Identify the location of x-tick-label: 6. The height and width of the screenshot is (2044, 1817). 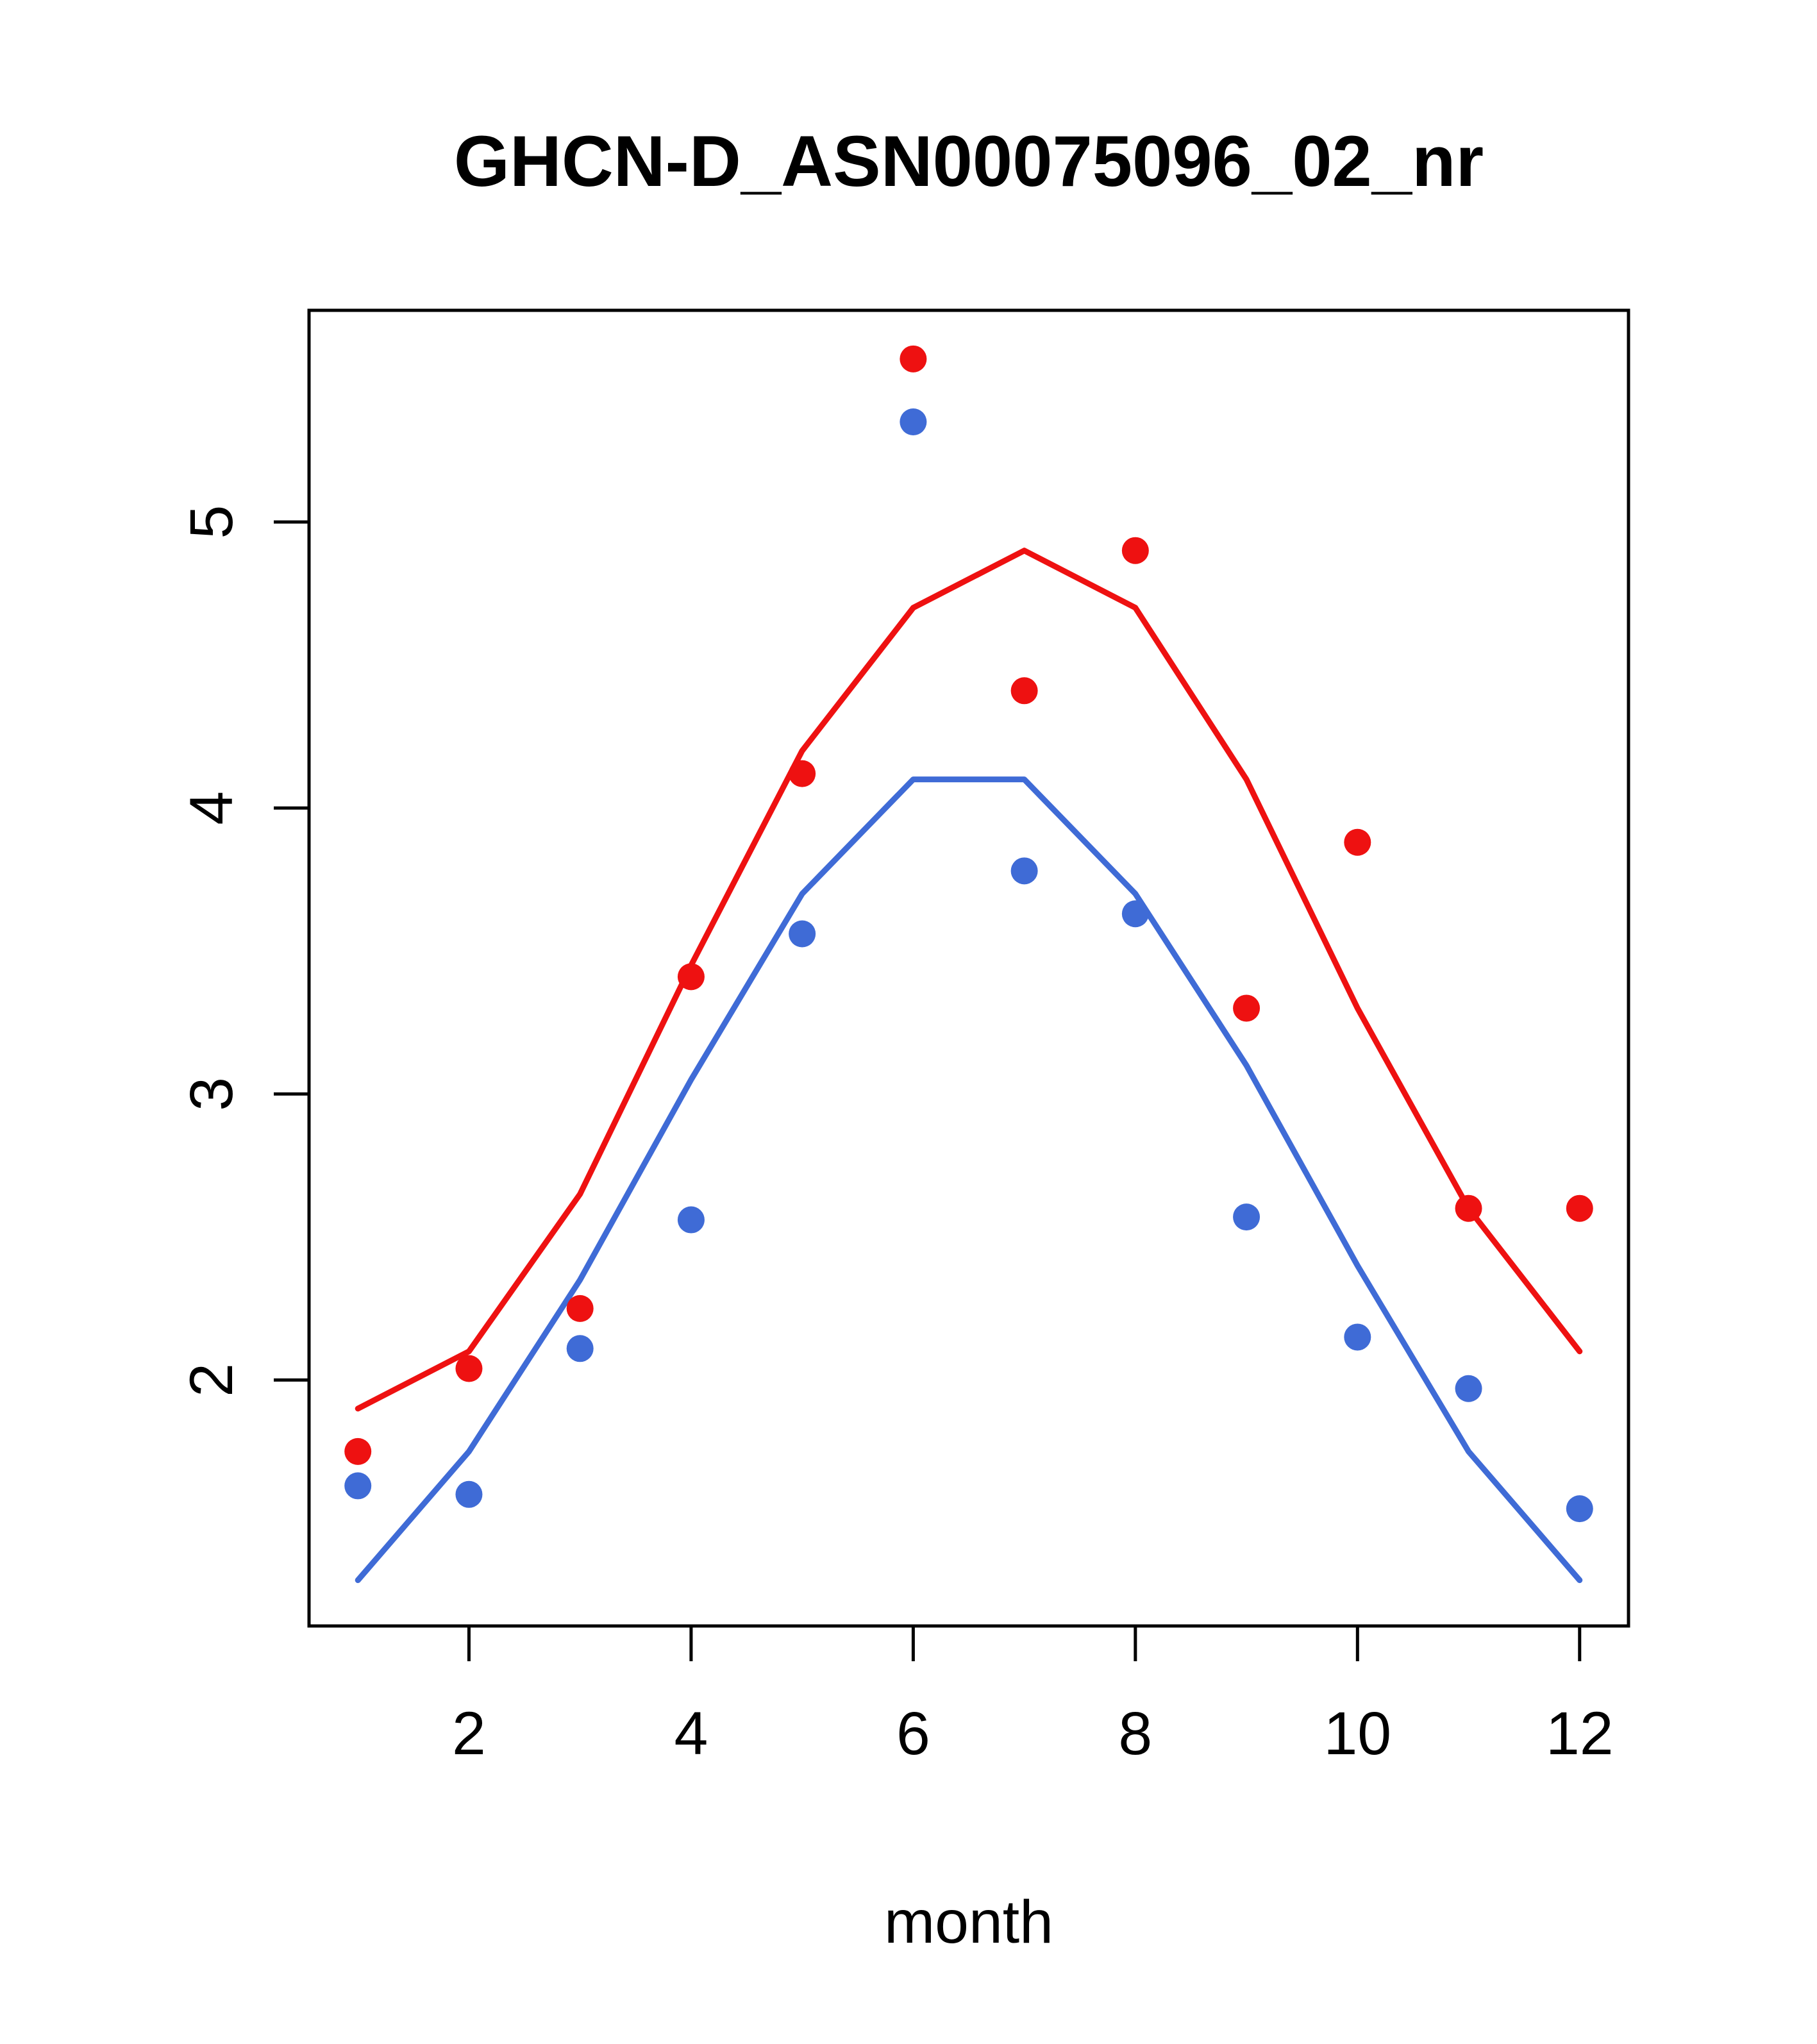
(913, 1734).